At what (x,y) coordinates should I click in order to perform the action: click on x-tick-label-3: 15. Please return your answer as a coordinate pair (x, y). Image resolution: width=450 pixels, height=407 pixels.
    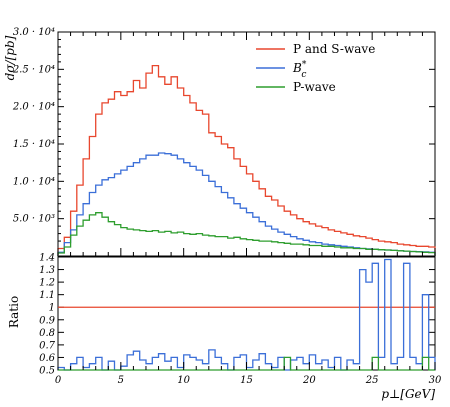
    Looking at the image, I should click on (246, 380).